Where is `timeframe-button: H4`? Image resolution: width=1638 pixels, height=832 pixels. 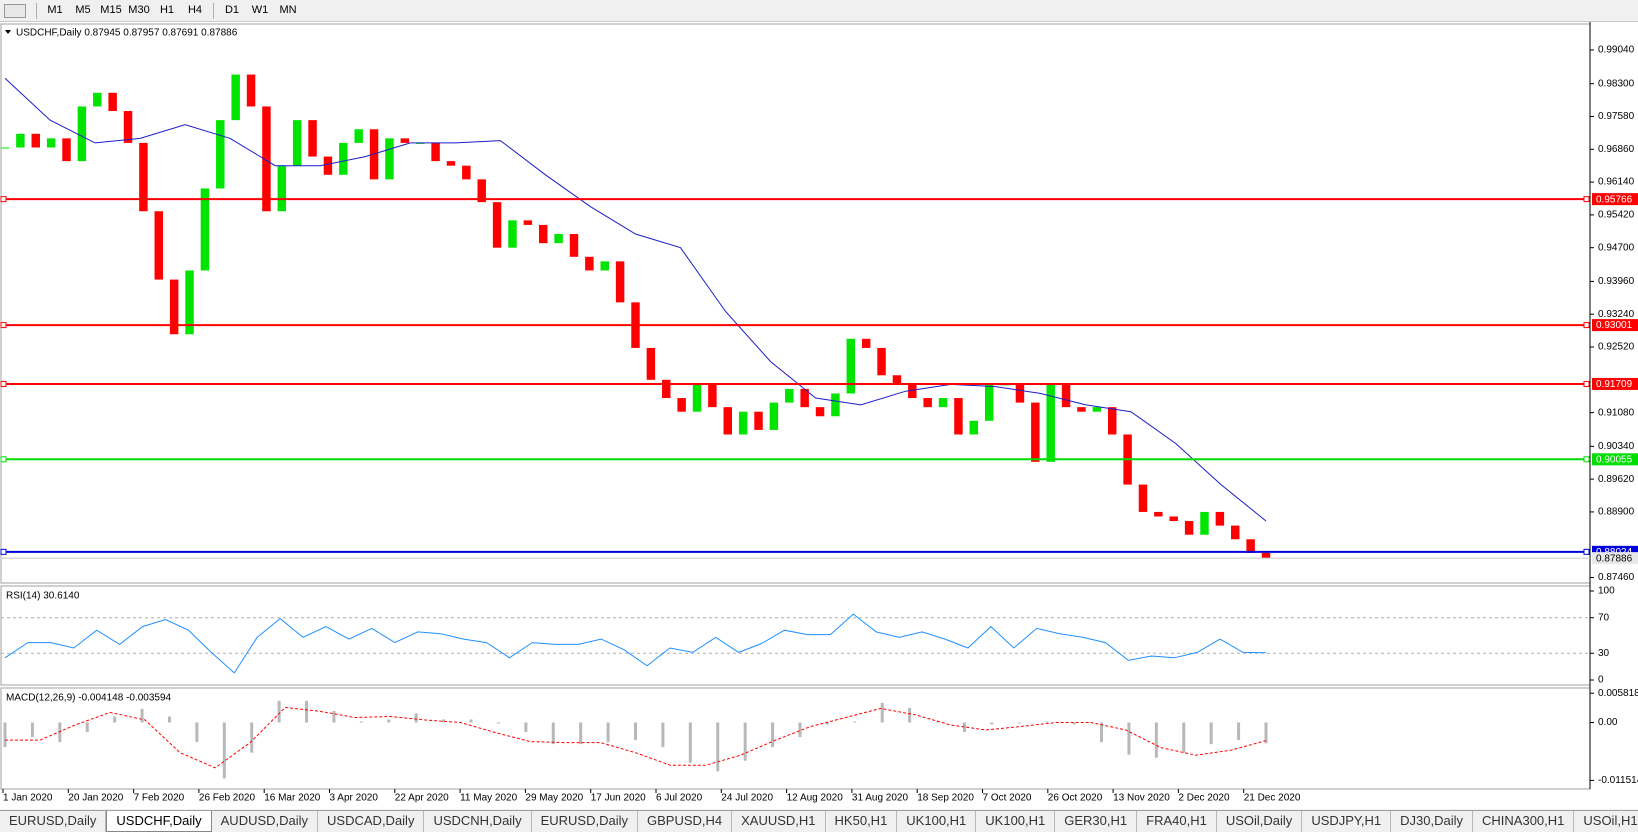
timeframe-button: H4 is located at coordinates (195, 10).